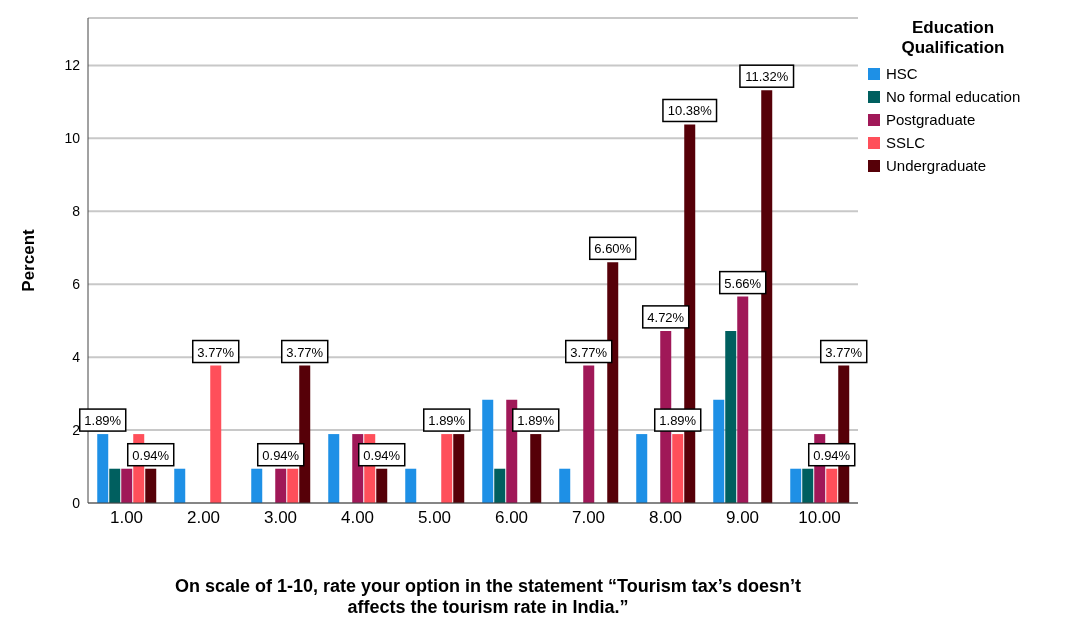 Image resolution: width=1068 pixels, height=621 pixels. What do you see at coordinates (72, 65) in the screenshot?
I see `y-tick-label: 12` at bounding box center [72, 65].